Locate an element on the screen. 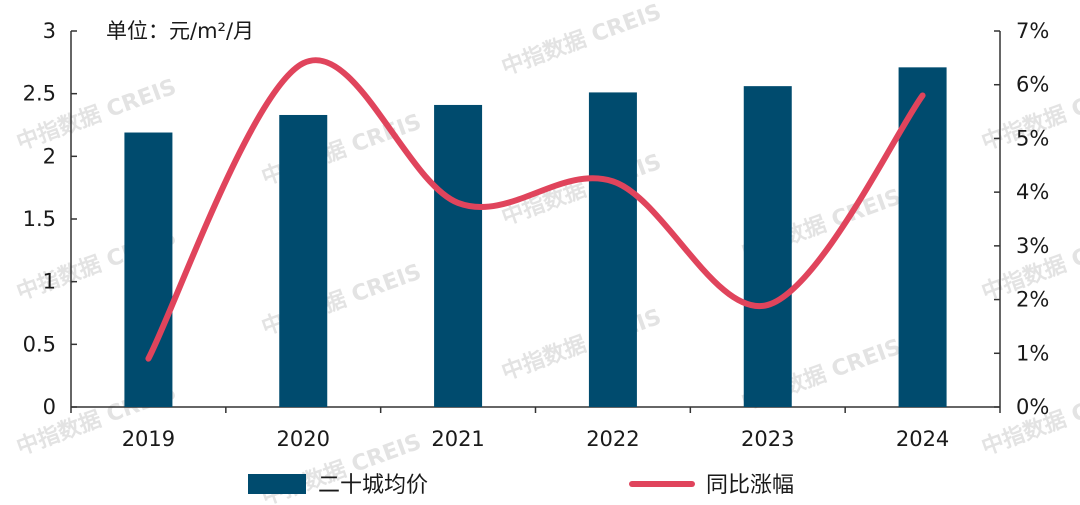  bar-2021 is located at coordinates (458, 256).